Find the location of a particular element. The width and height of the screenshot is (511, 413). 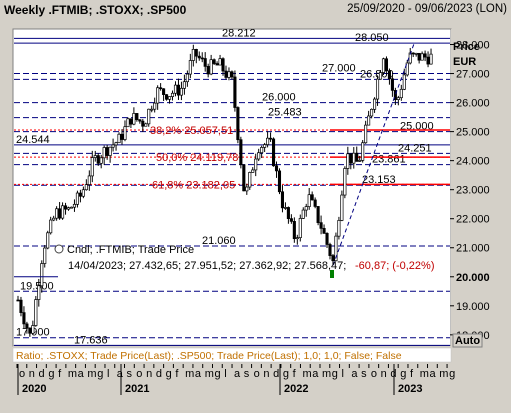

trend-line is located at coordinates (374, 153).